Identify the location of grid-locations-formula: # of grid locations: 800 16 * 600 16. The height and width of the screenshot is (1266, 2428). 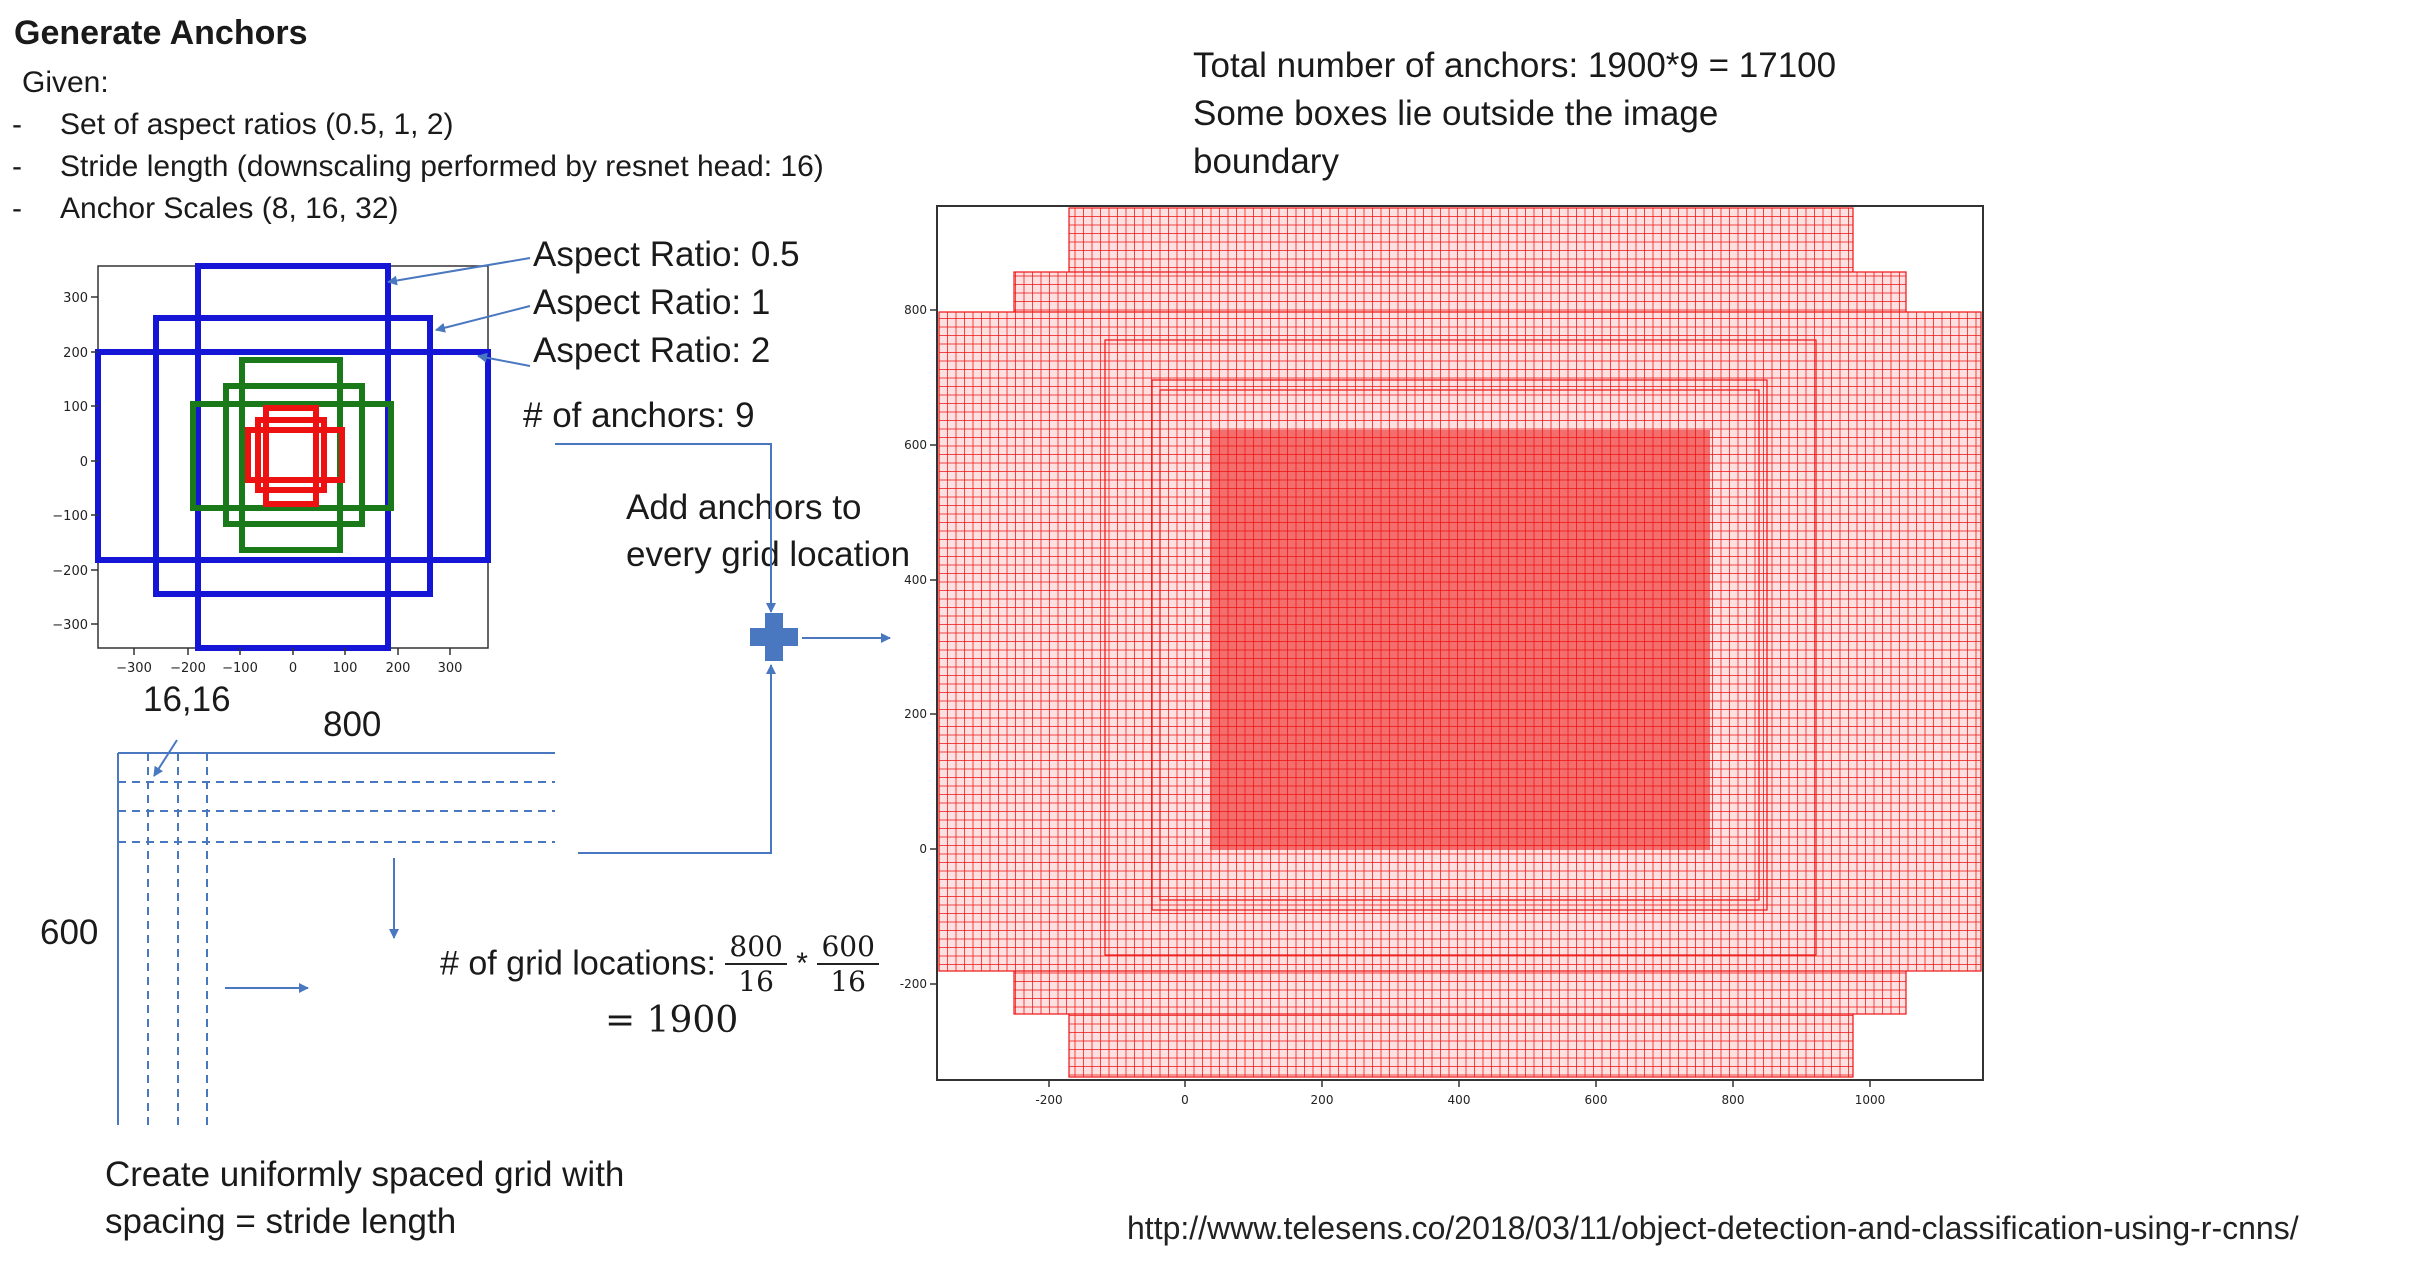
(659, 964).